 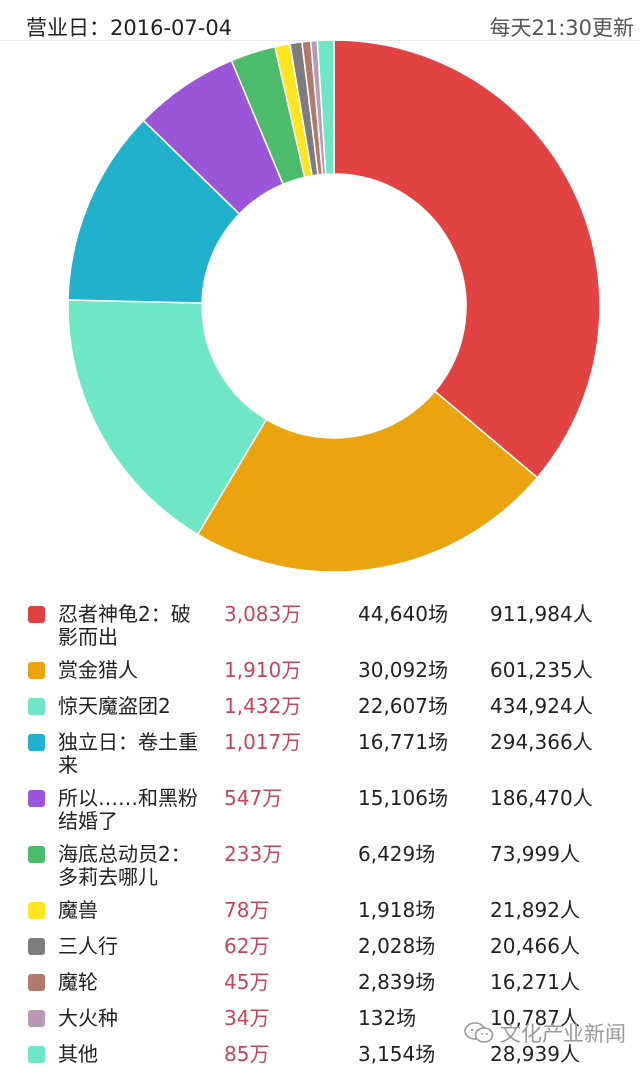 I want to click on box-office-value: 85万, so click(x=247, y=1054).